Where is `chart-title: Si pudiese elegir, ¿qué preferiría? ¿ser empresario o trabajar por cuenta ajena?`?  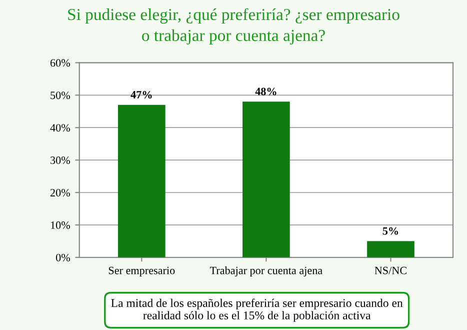
chart-title: Si pudiese elegir, ¿qué preferiría? ¿ser empresario o trabajar por cuenta ajena? is located at coordinates (234, 26).